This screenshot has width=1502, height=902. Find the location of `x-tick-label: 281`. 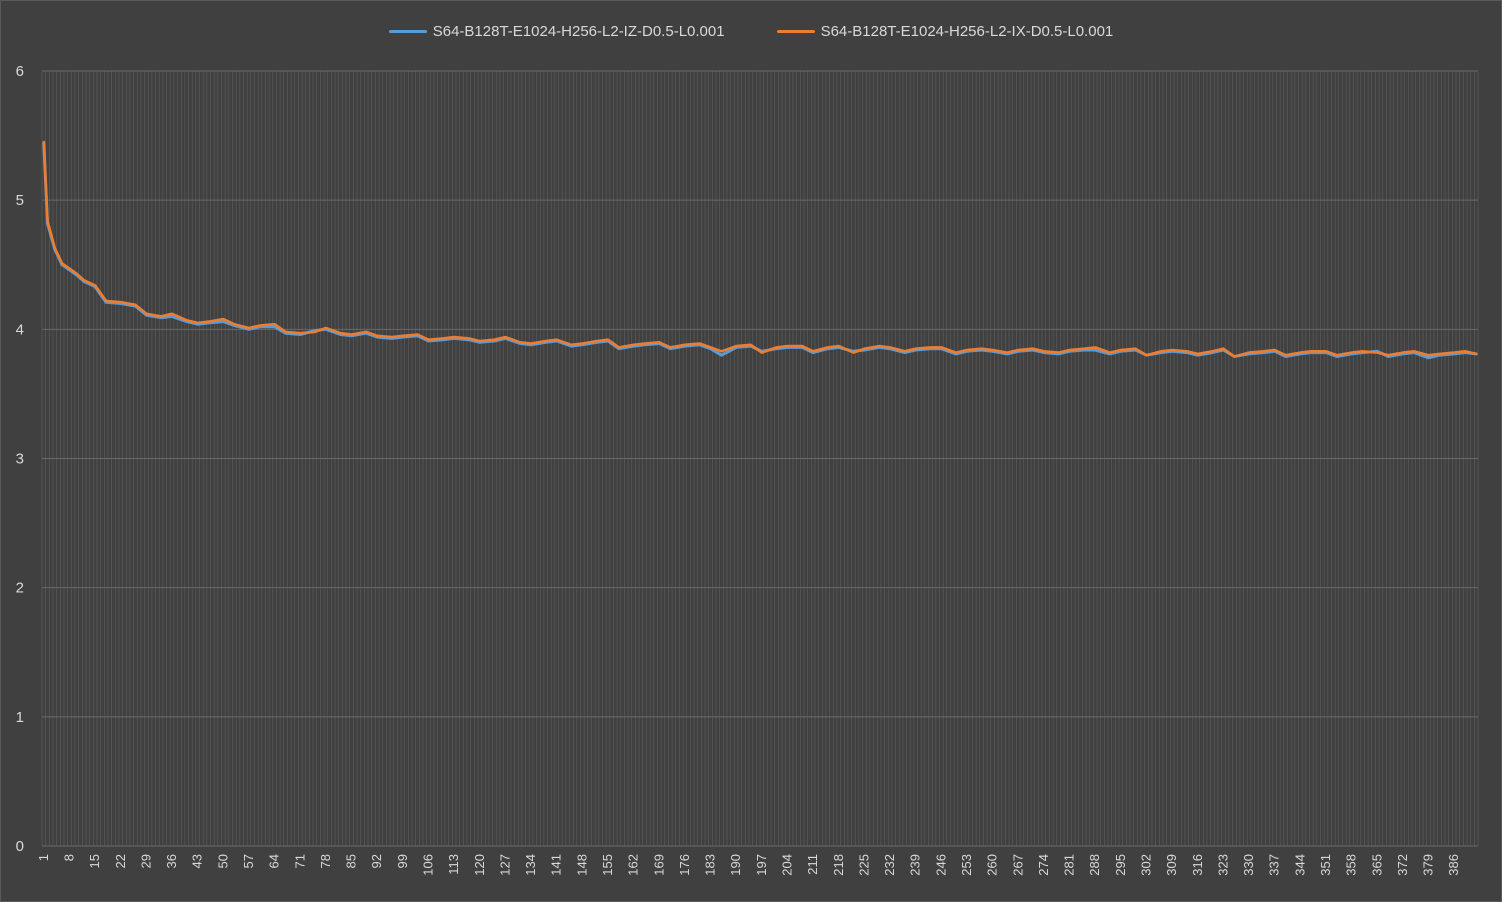

x-tick-label: 281 is located at coordinates (1069, 865).